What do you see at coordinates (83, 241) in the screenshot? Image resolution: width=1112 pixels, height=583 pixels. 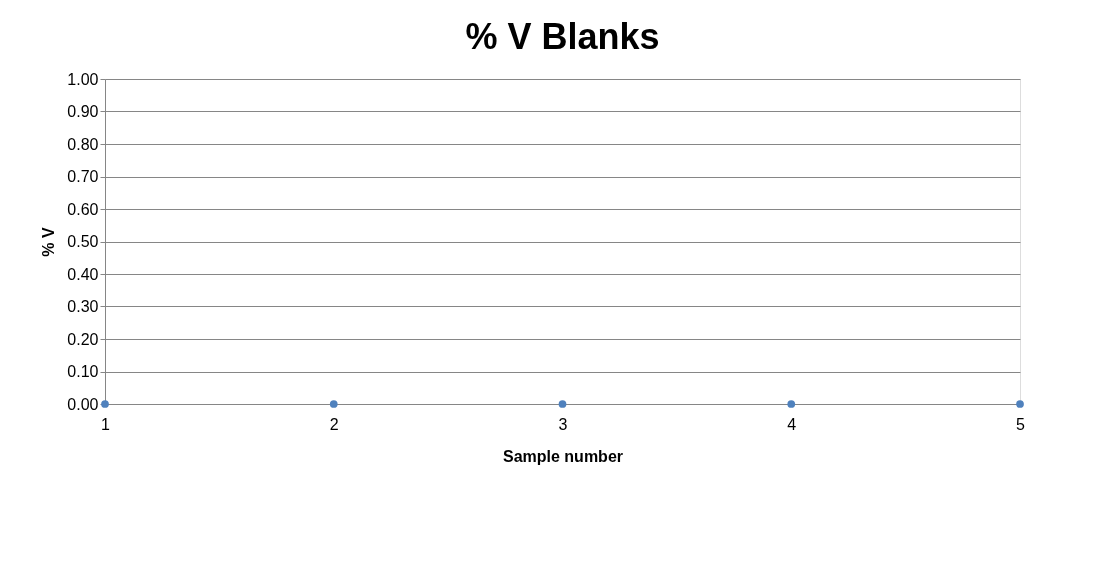 I see `y-tick-label: 0.50` at bounding box center [83, 241].